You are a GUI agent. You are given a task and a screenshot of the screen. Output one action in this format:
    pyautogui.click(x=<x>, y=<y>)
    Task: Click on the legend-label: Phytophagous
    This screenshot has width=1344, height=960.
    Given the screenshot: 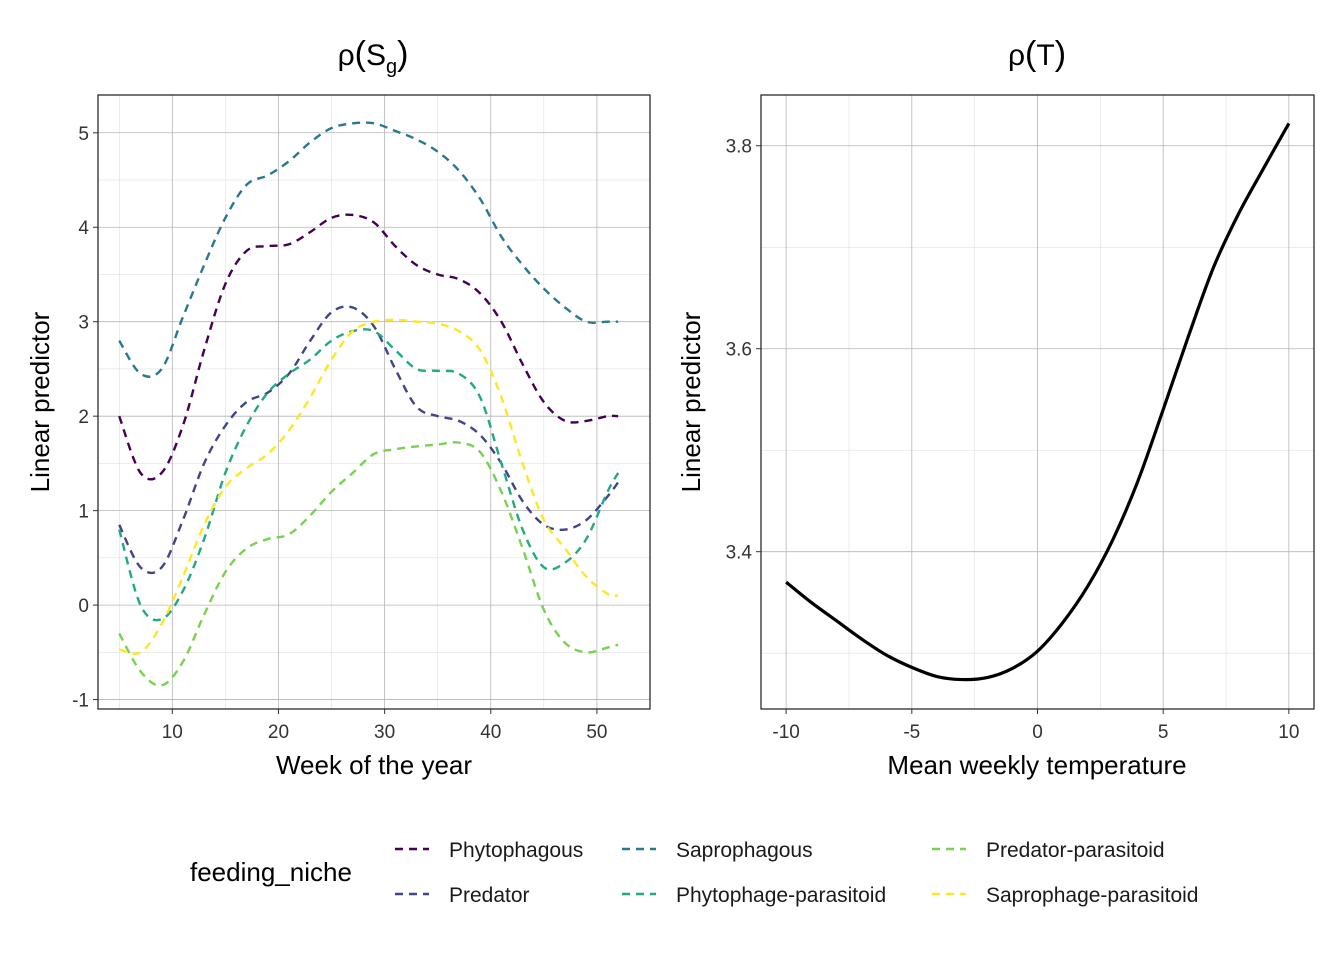 What is the action you would take?
    pyautogui.click(x=516, y=850)
    